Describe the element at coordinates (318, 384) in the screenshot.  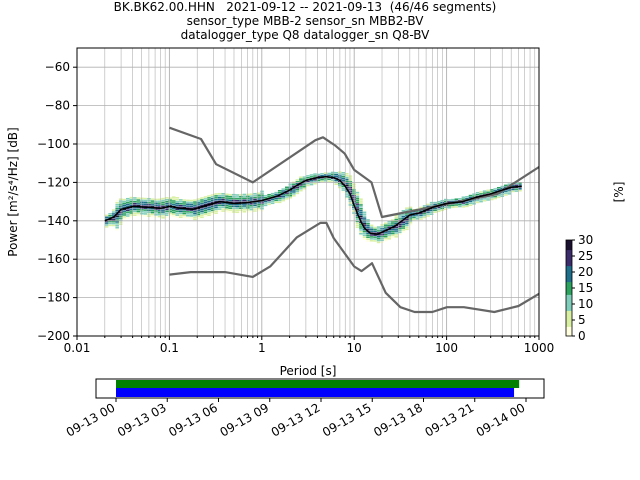
I see `coverage-bar-data` at that location.